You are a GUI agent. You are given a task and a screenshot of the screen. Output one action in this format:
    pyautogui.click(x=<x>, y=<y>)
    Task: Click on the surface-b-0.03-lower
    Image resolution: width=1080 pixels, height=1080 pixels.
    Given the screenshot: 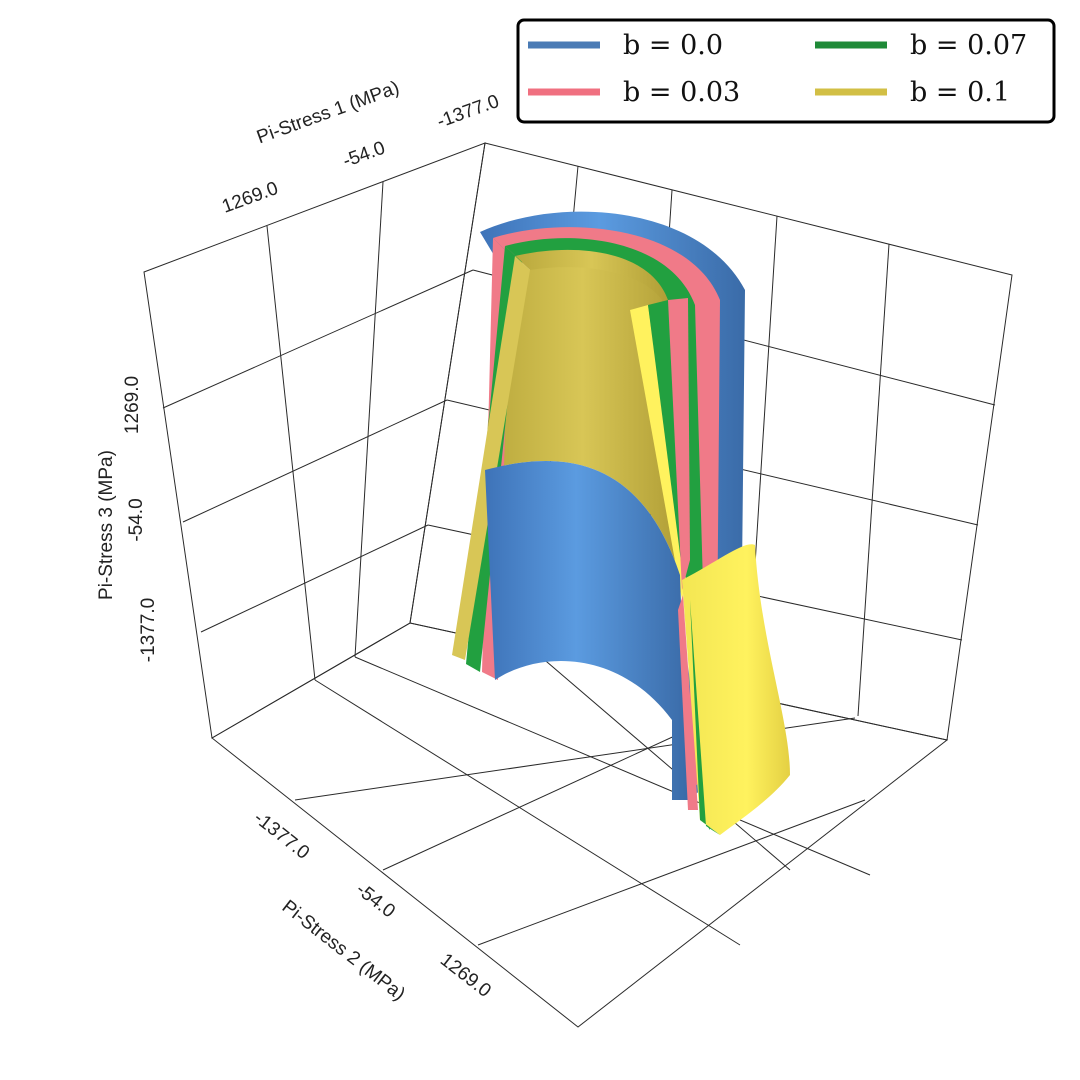 What is the action you would take?
    pyautogui.click(x=688, y=702)
    